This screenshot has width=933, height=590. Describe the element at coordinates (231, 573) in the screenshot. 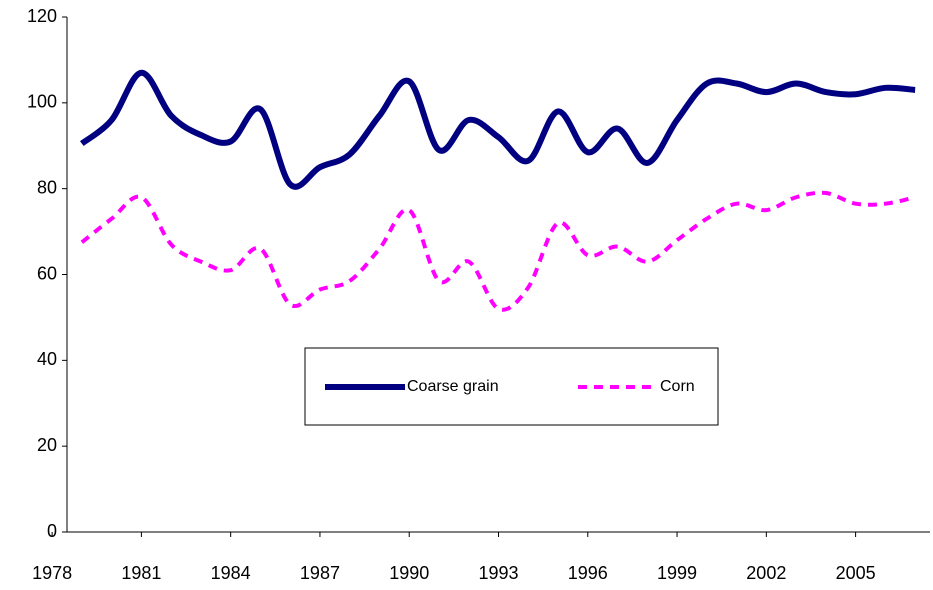

I see `x-tick-label: 1984` at that location.